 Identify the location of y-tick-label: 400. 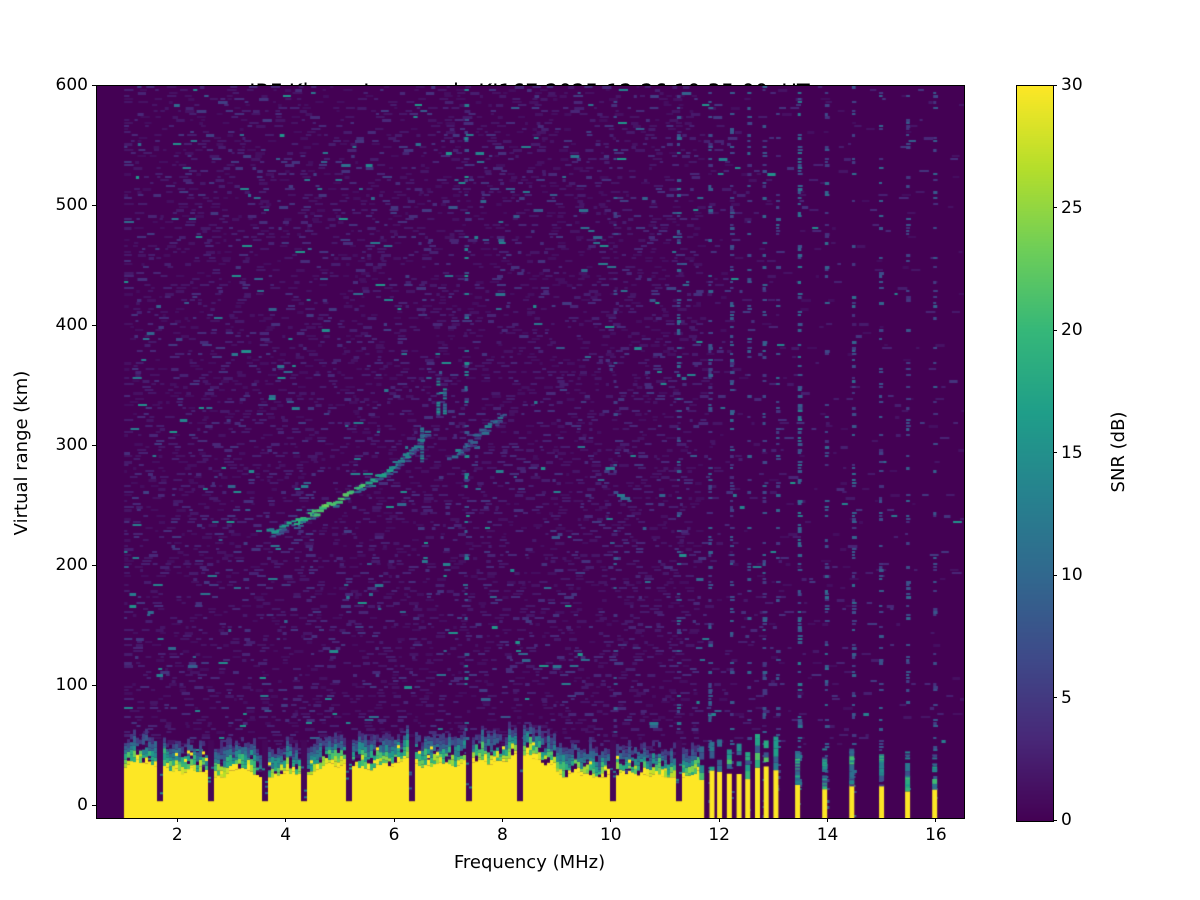
(71, 325).